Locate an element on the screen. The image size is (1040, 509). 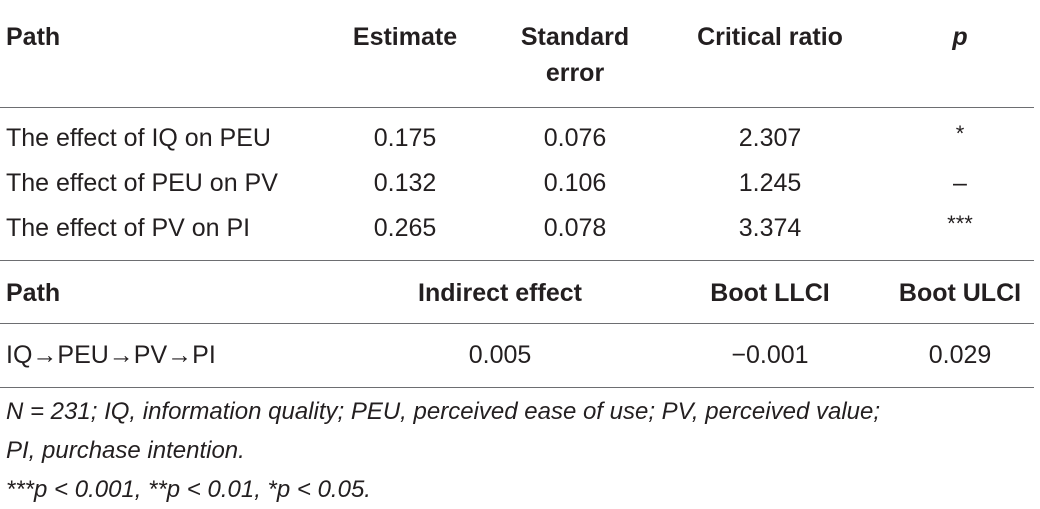
header2-indirect-effect: Indirect effect is located at coordinates (500, 293).